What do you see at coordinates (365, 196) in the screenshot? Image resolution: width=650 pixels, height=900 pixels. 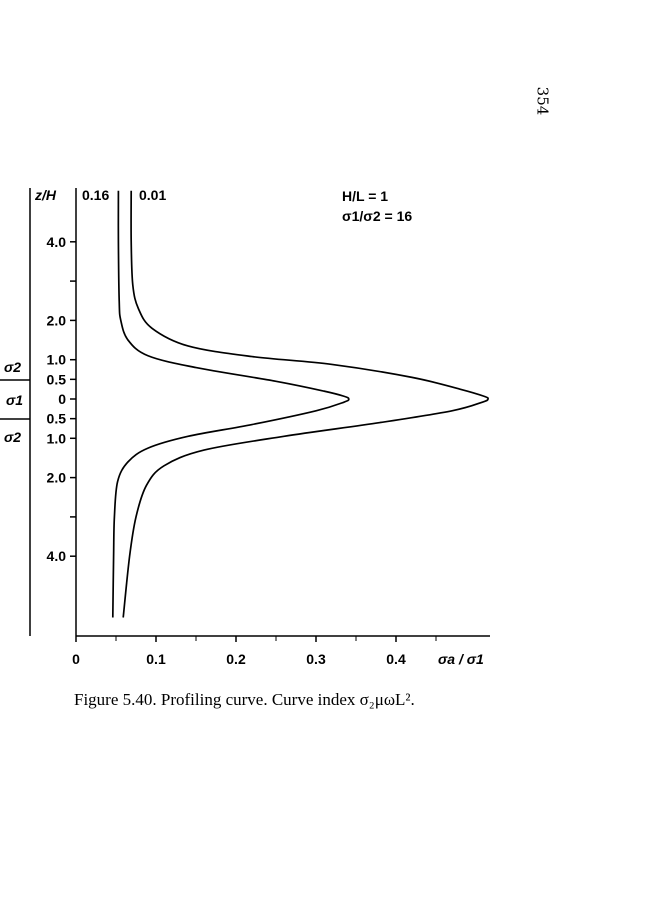 I see `annotation-hl: H/L = 1` at bounding box center [365, 196].